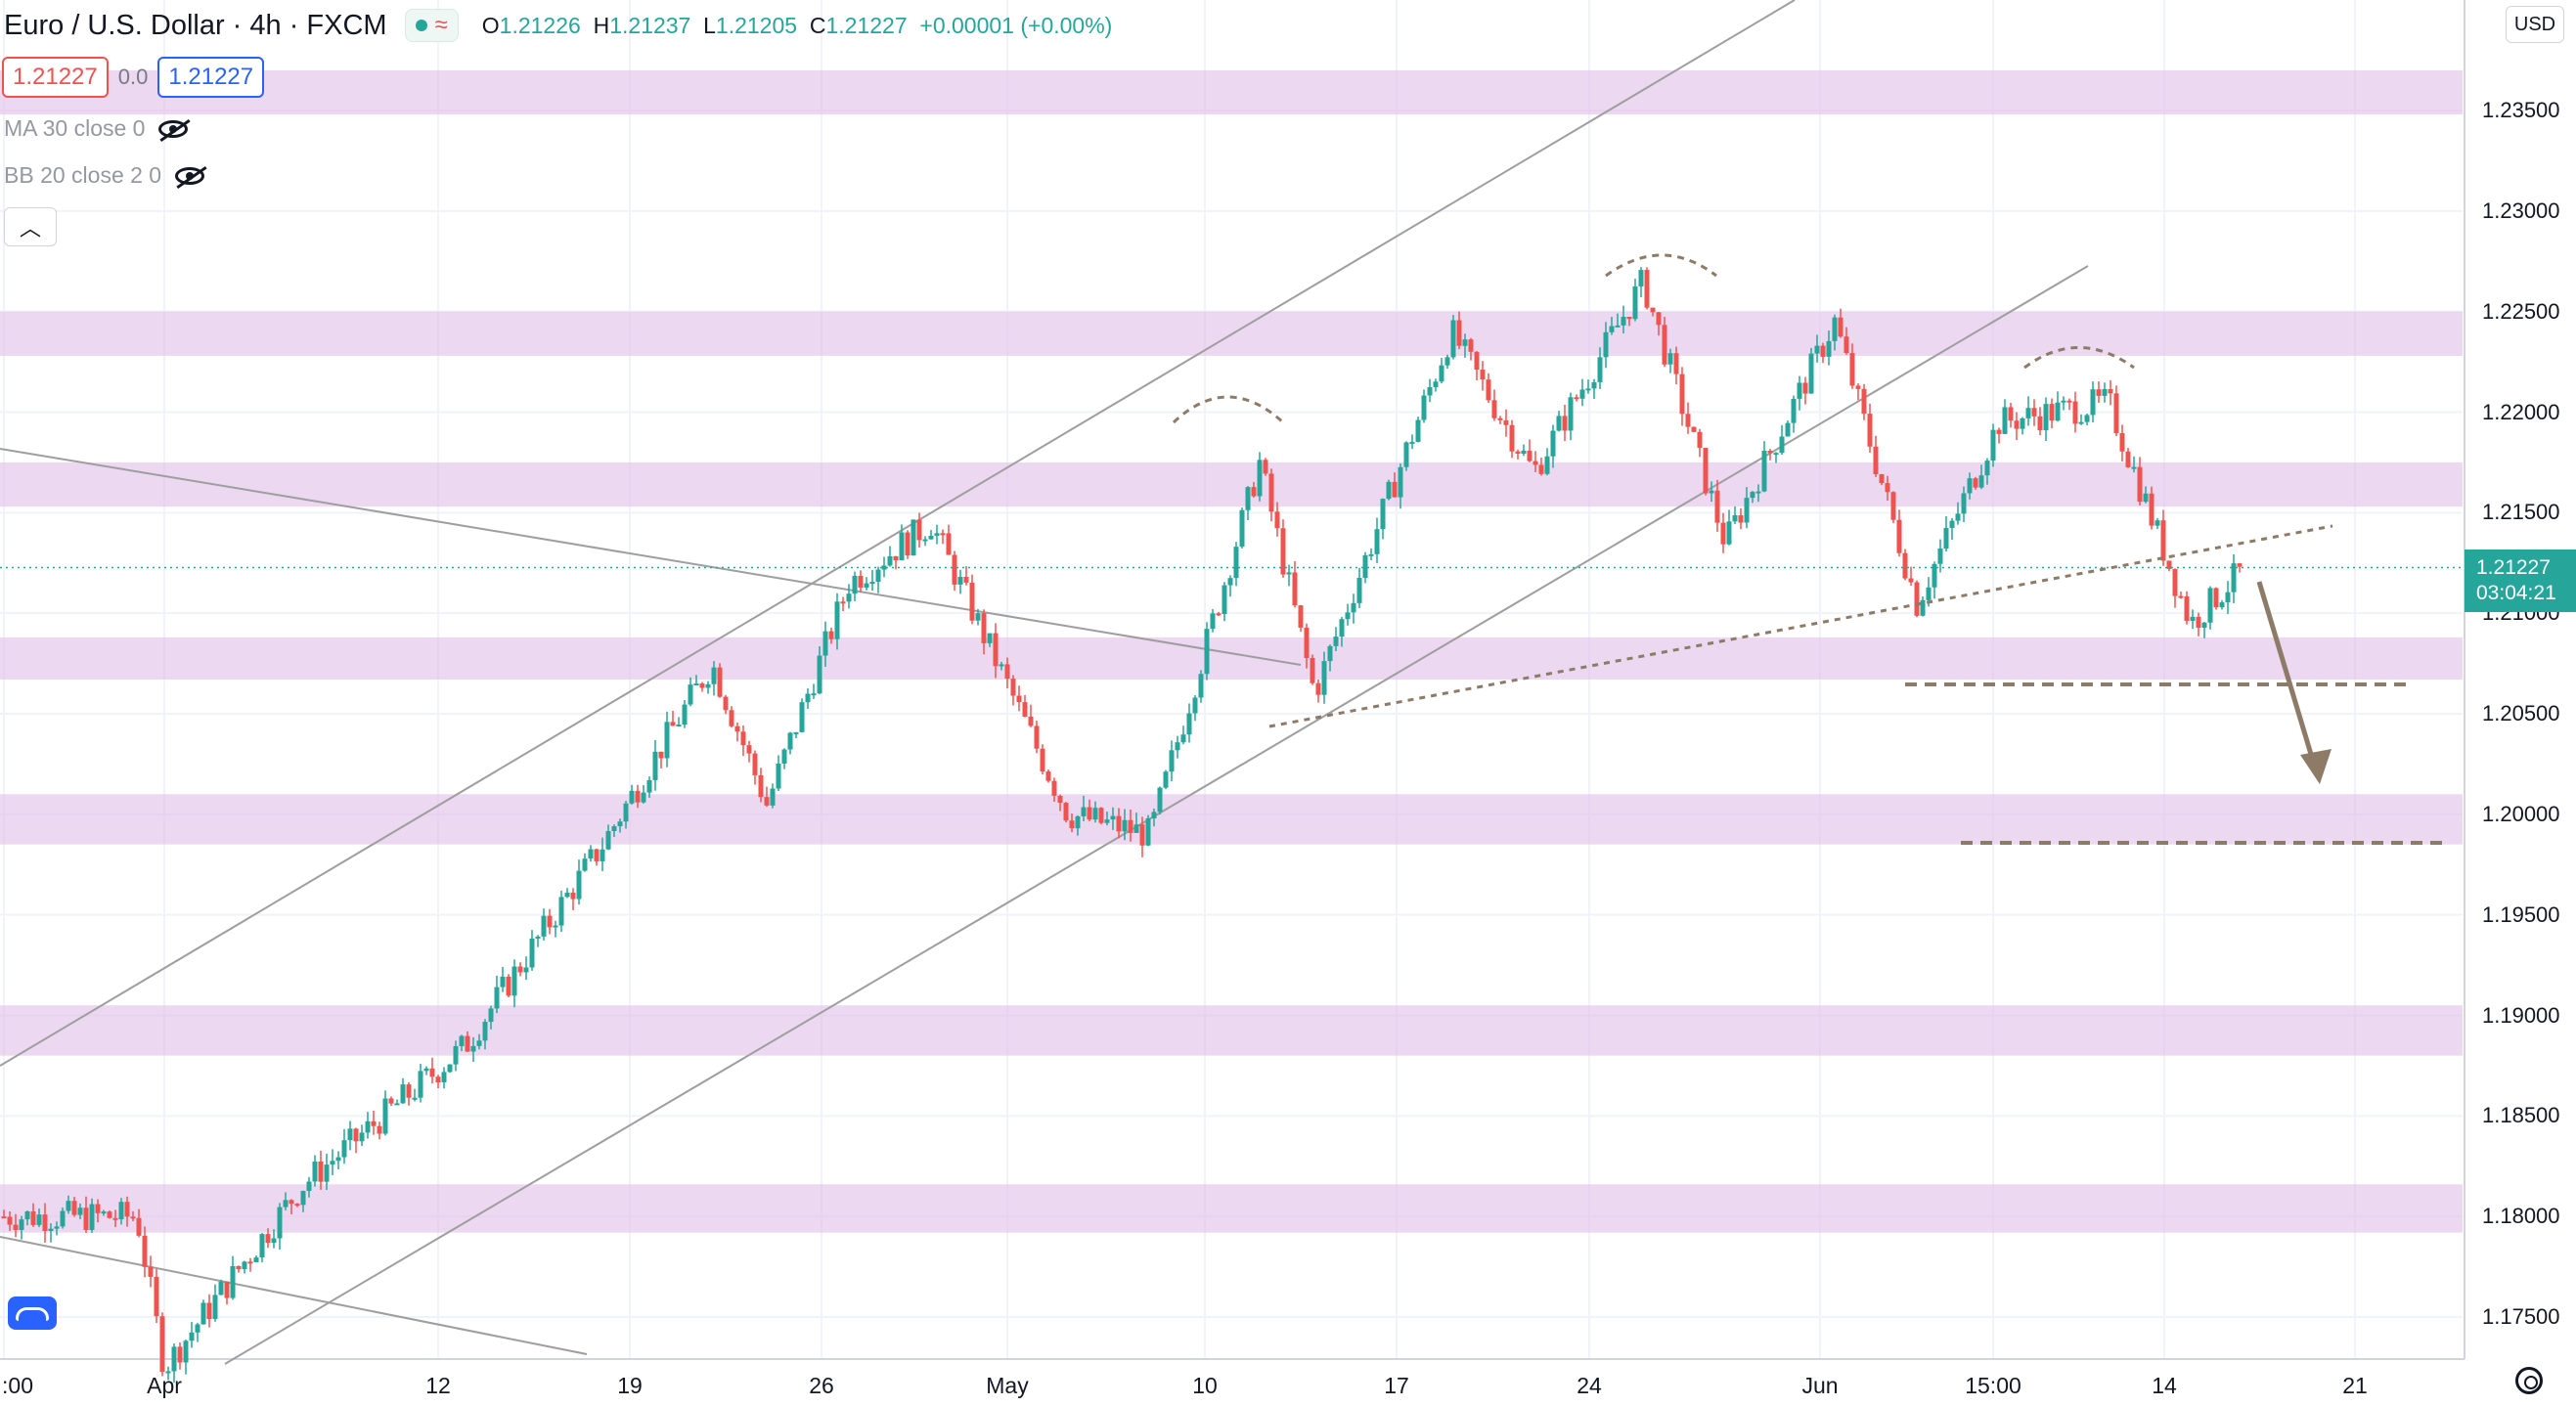  Describe the element at coordinates (2521, 512) in the screenshot. I see `price-tick-label: 1.21500` at that location.